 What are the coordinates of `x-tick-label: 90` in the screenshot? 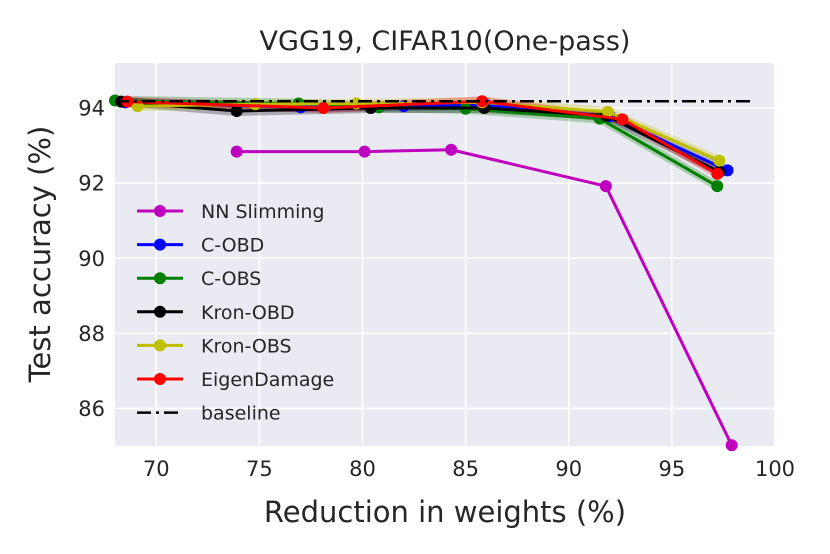 It's located at (568, 469).